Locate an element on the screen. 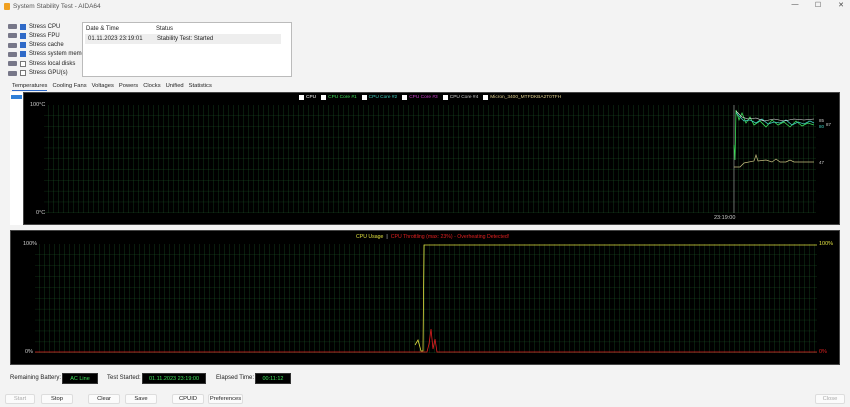 The image size is (850, 407). cpu-core2-temp-line is located at coordinates (775, 119).